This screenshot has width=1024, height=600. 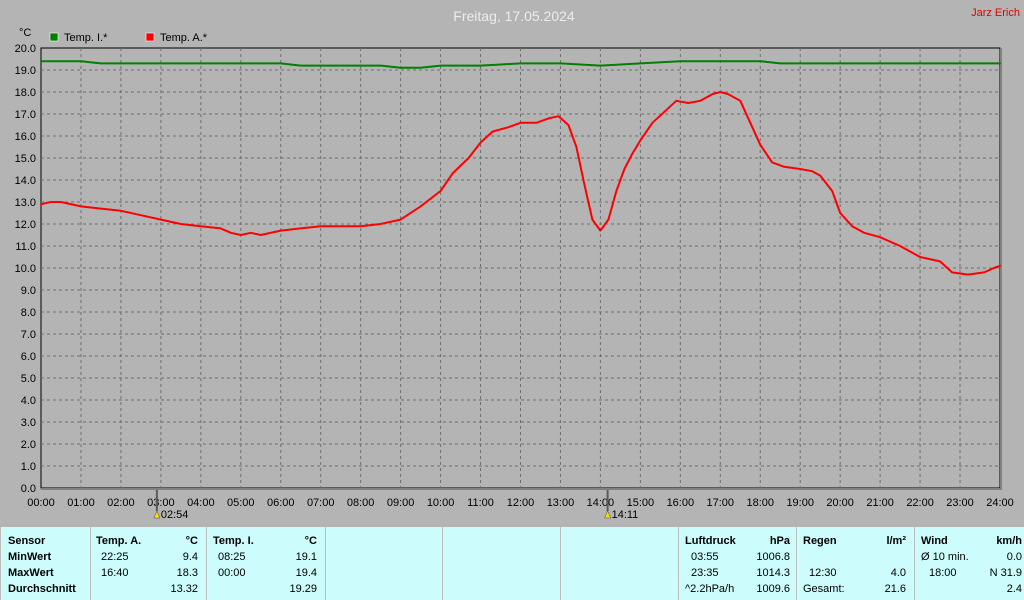 What do you see at coordinates (895, 589) in the screenshot?
I see `regen-total-value: 21.6` at bounding box center [895, 589].